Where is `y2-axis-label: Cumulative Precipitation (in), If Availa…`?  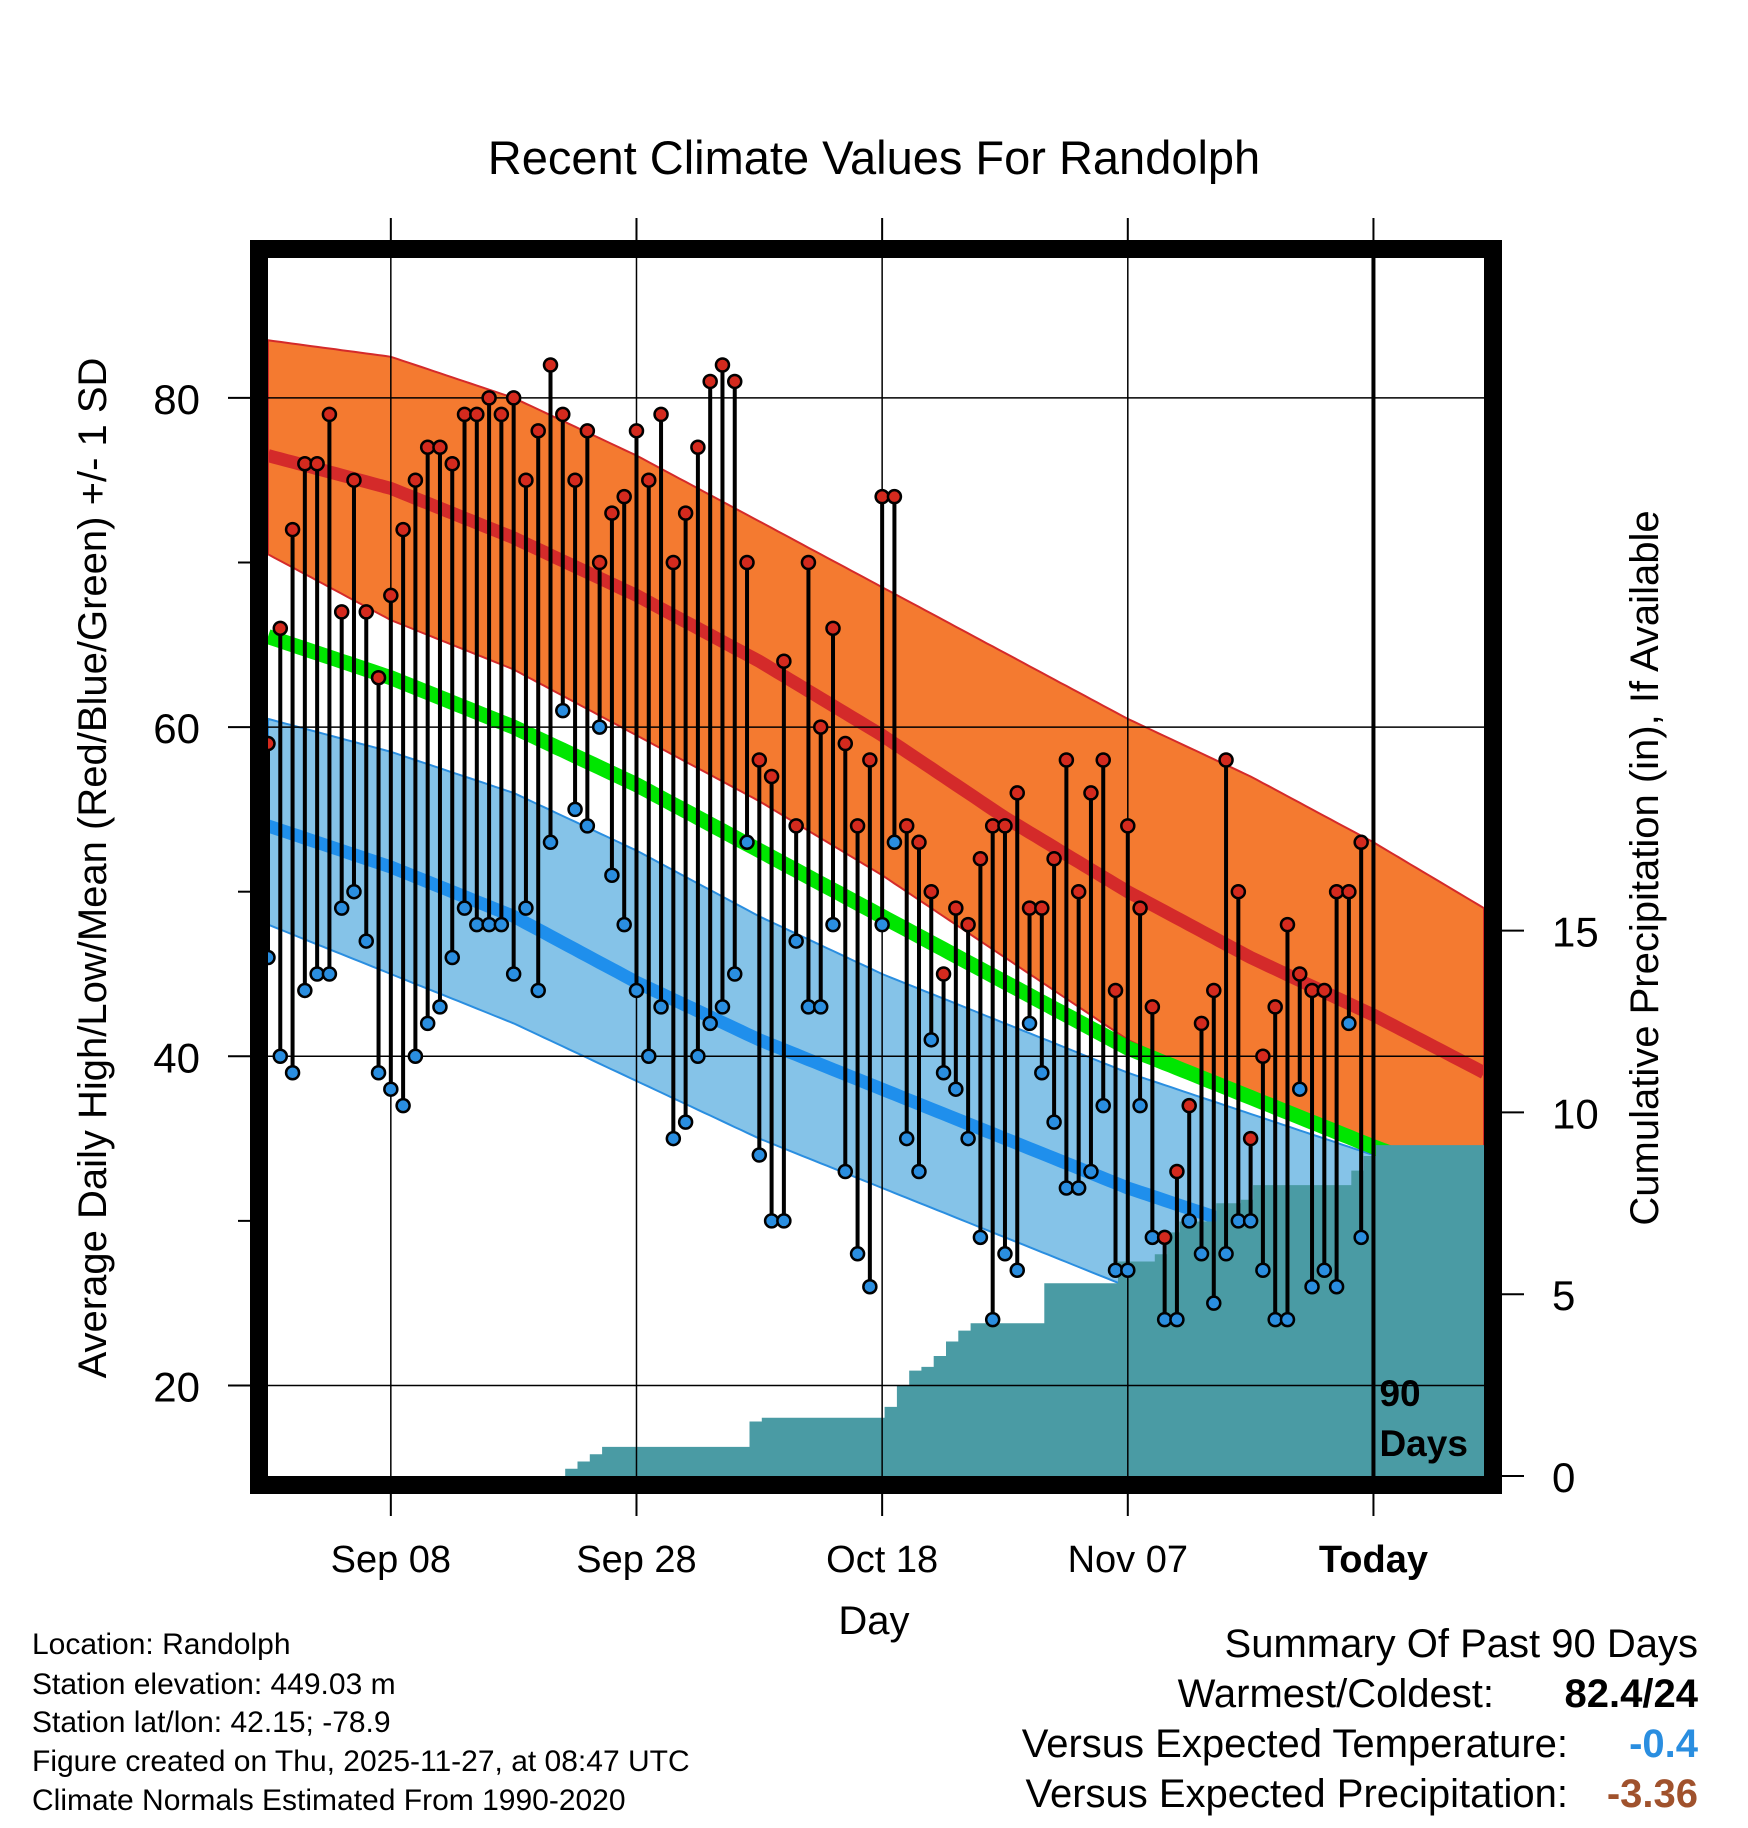 y2-axis-label: Cumulative Precipitation (in), If Availa… is located at coordinates (1645, 867).